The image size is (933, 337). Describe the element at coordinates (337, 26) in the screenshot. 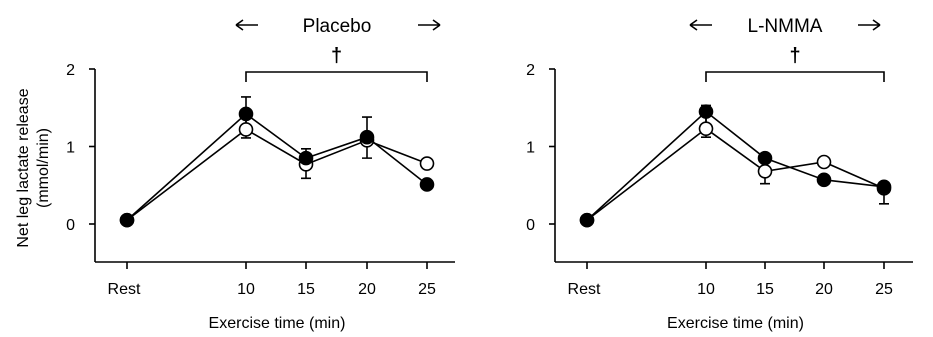

I see `condition-label: Placebo` at that location.